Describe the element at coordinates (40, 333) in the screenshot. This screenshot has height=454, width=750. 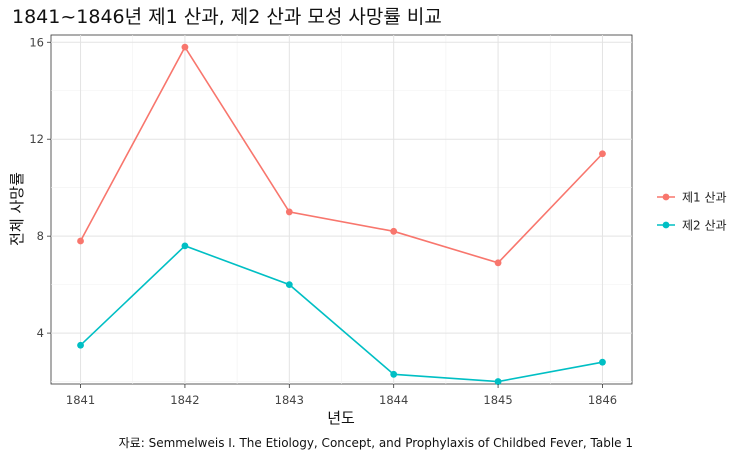
I see `y-tick-label: 4` at that location.